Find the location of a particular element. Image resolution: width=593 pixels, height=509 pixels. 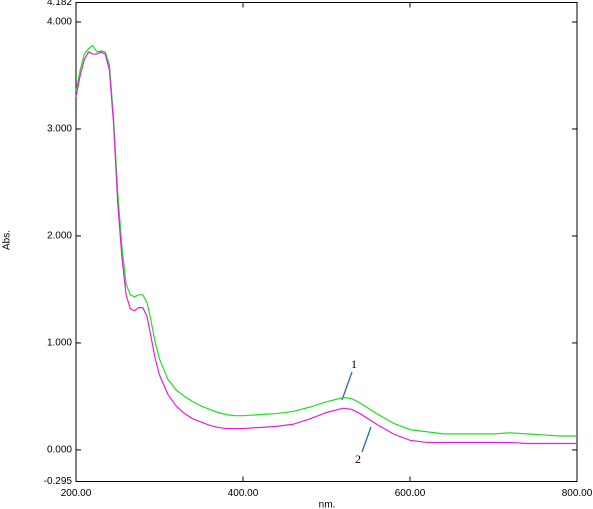

y-tick-label: 3.000 is located at coordinates (59, 129).